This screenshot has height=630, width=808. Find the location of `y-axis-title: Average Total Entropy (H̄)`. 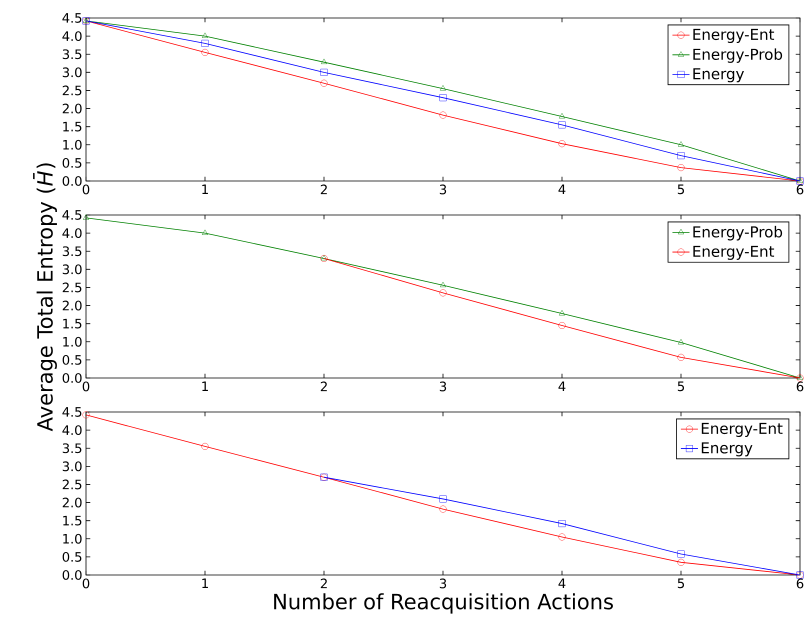

y-axis-title: Average Total Entropy (H̄) is located at coordinates (45, 297).